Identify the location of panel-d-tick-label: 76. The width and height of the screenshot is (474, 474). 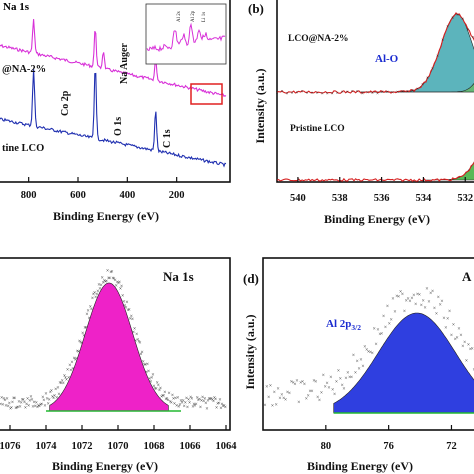
(388, 446).